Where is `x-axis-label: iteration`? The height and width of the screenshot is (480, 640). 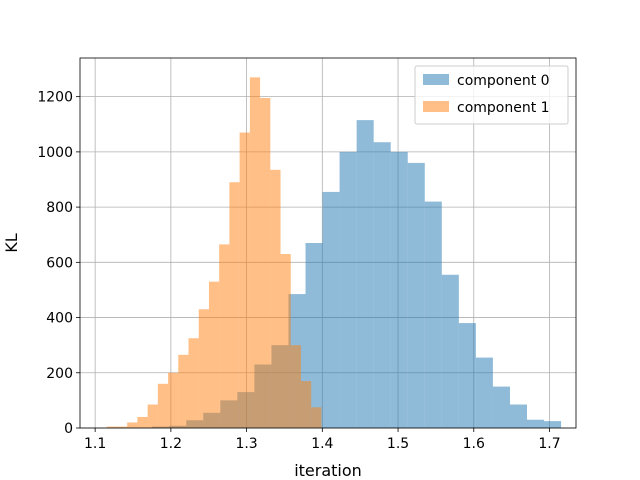
x-axis-label: iteration is located at coordinates (328, 470).